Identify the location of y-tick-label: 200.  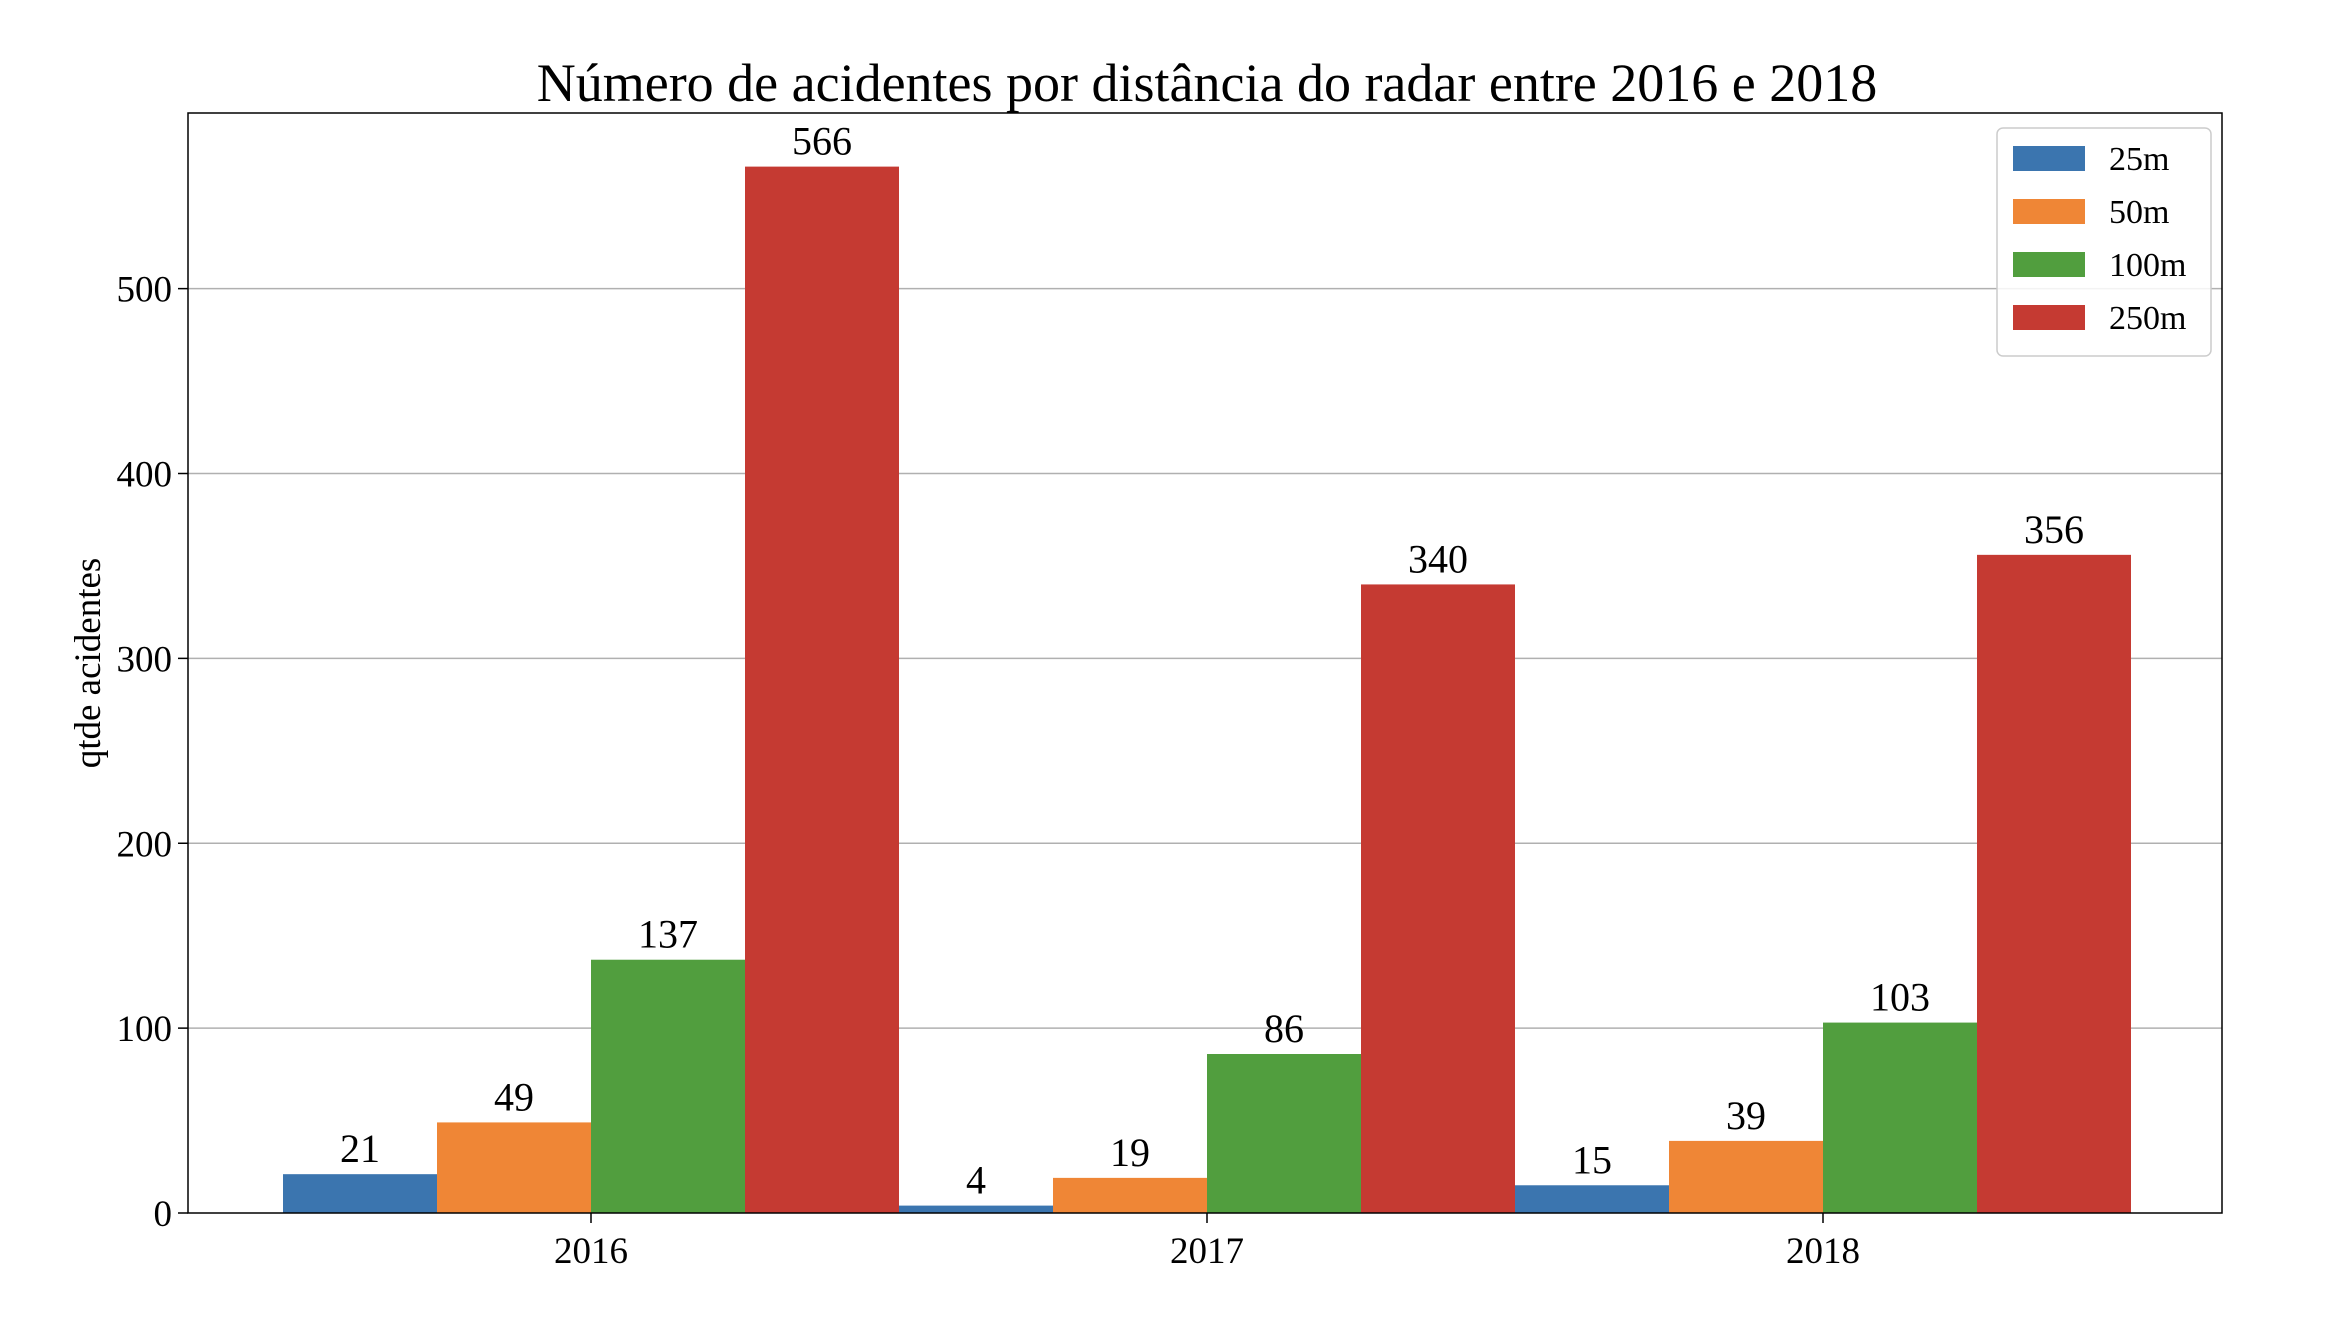
(145, 844).